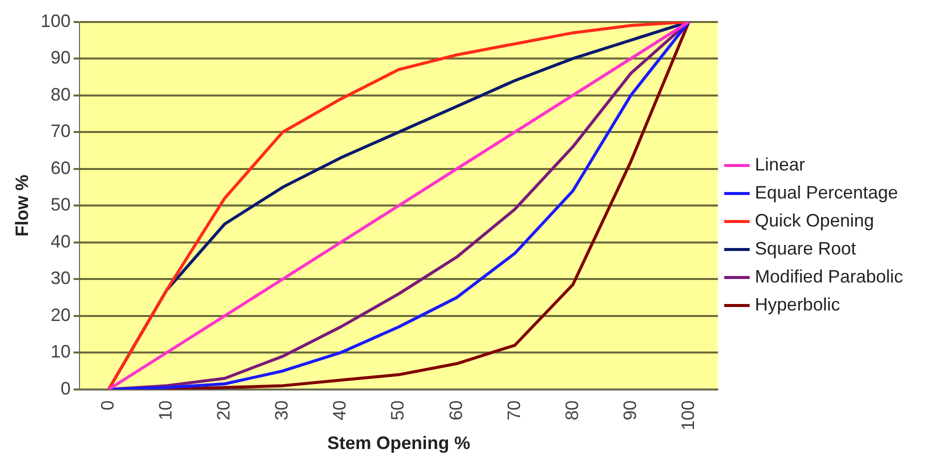 Image resolution: width=925 pixels, height=463 pixels. Describe the element at coordinates (108, 405) in the screenshot. I see `x-tick-label: 0` at that location.